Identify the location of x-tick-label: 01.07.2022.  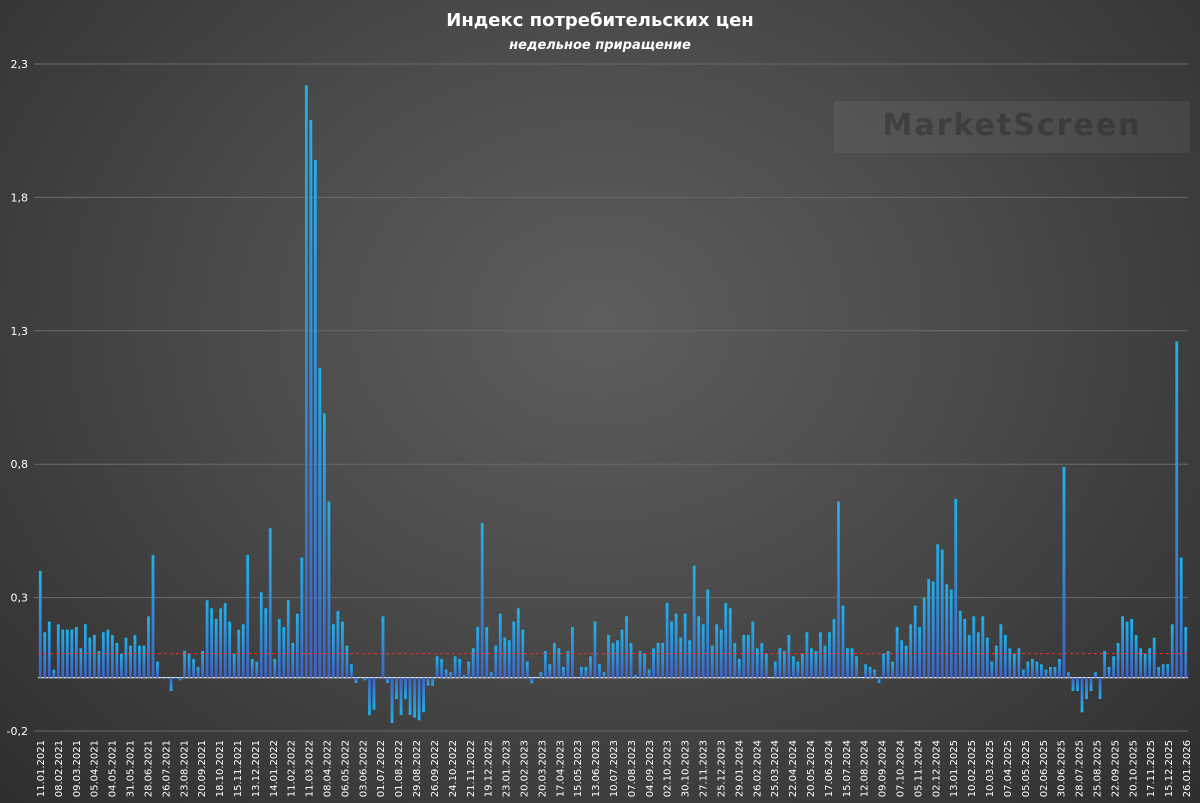
(381, 768).